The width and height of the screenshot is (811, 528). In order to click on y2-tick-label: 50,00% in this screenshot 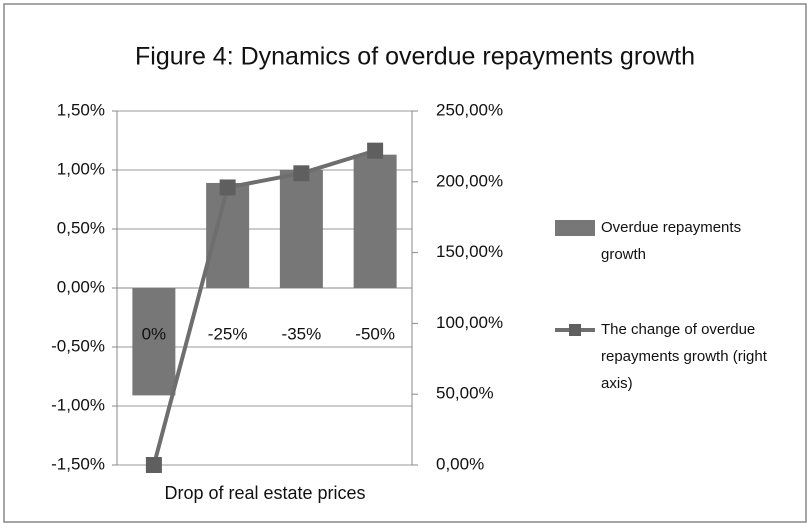, I will do `click(465, 393)`.